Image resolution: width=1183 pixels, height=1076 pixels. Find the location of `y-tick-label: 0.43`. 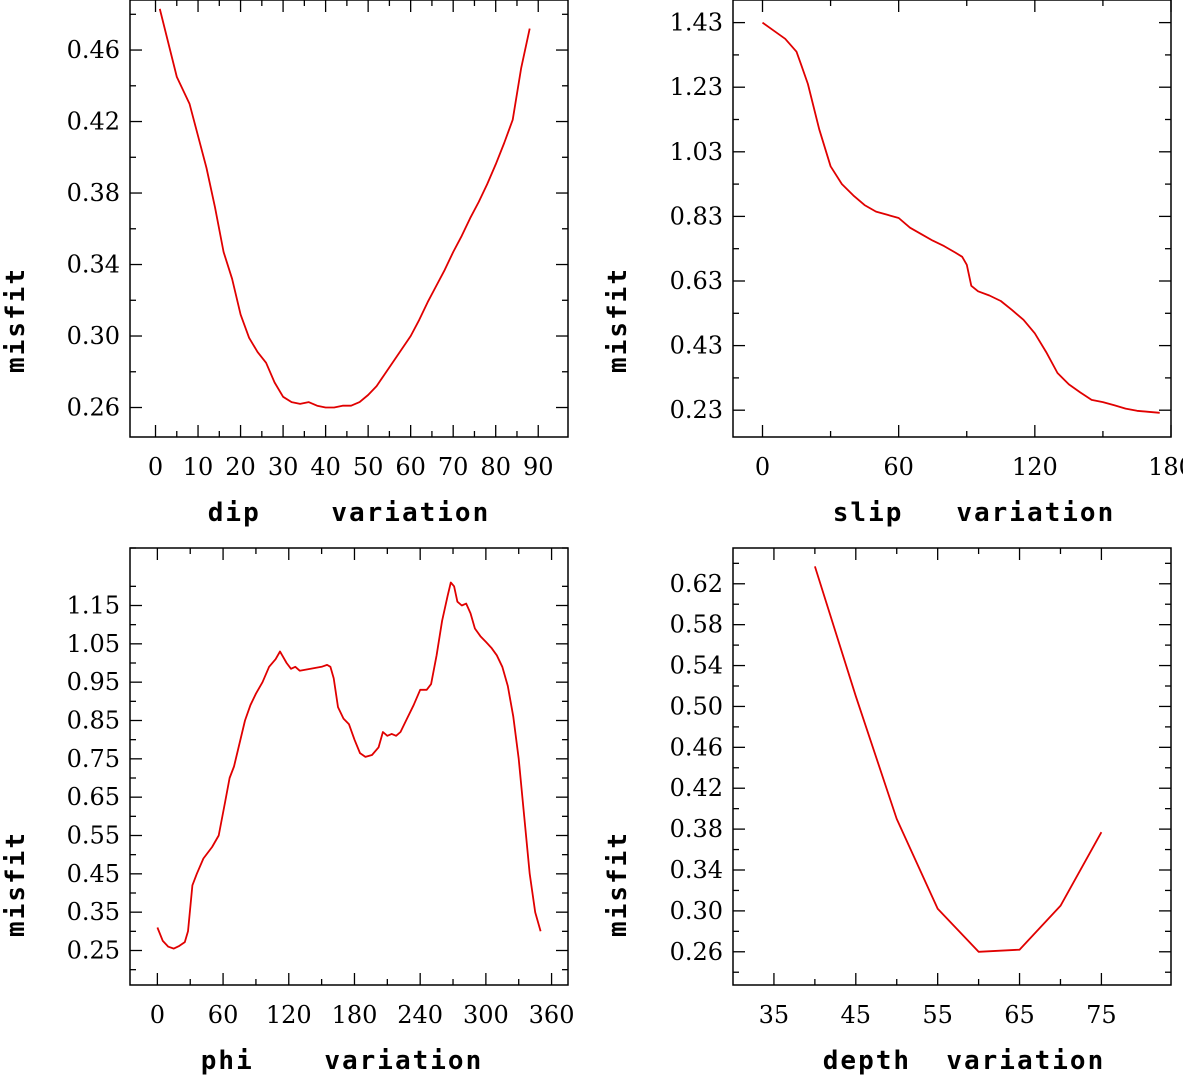

y-tick-label: 0.43 is located at coordinates (696, 346).